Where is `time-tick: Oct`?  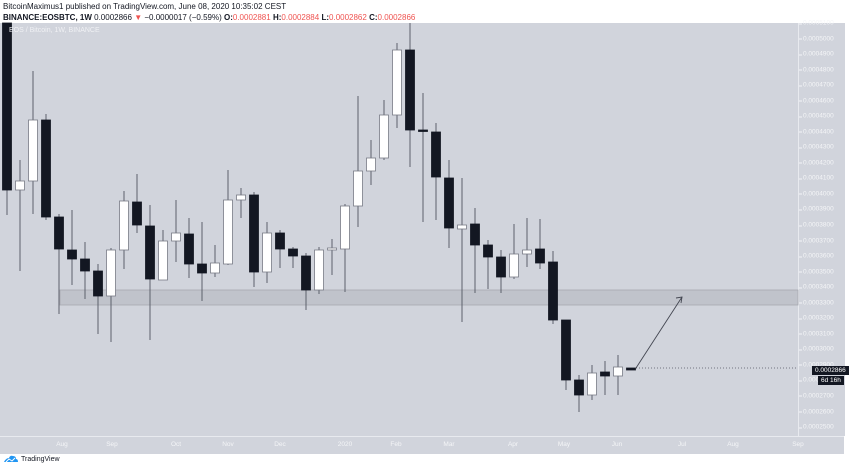 time-tick: Oct is located at coordinates (176, 444).